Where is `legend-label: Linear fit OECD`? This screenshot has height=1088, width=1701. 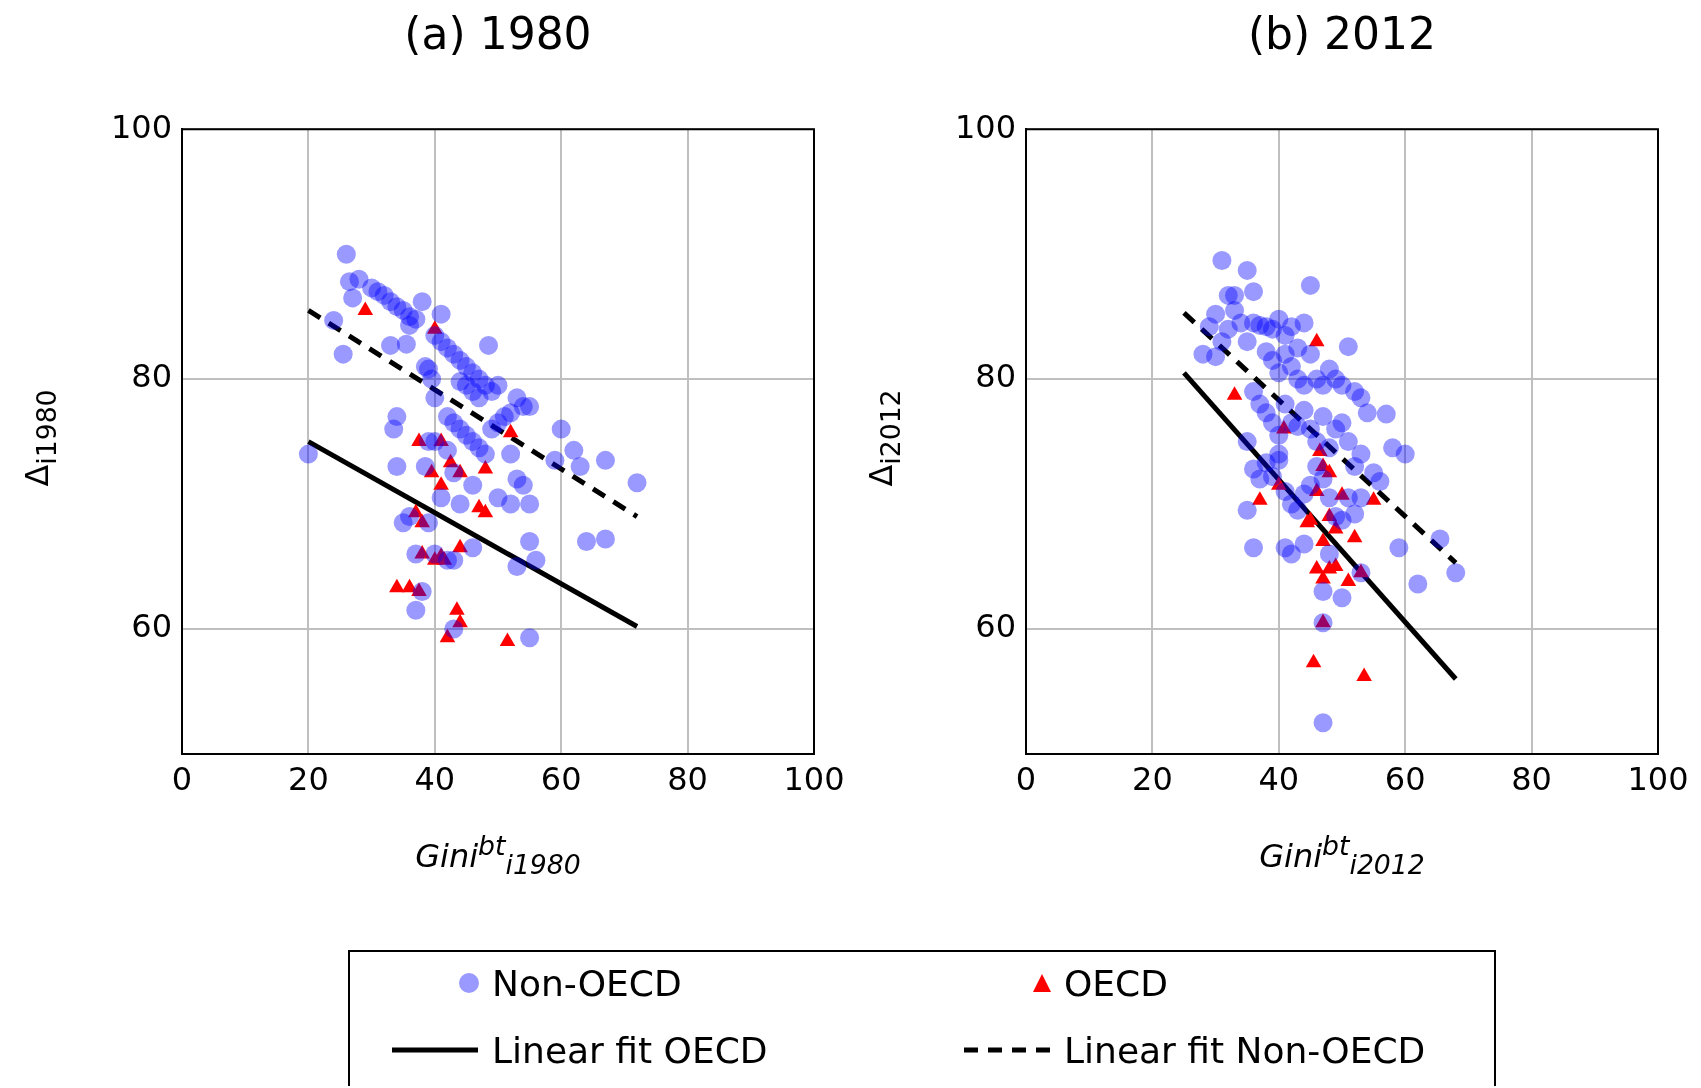 legend-label: Linear fit OECD is located at coordinates (630, 1050).